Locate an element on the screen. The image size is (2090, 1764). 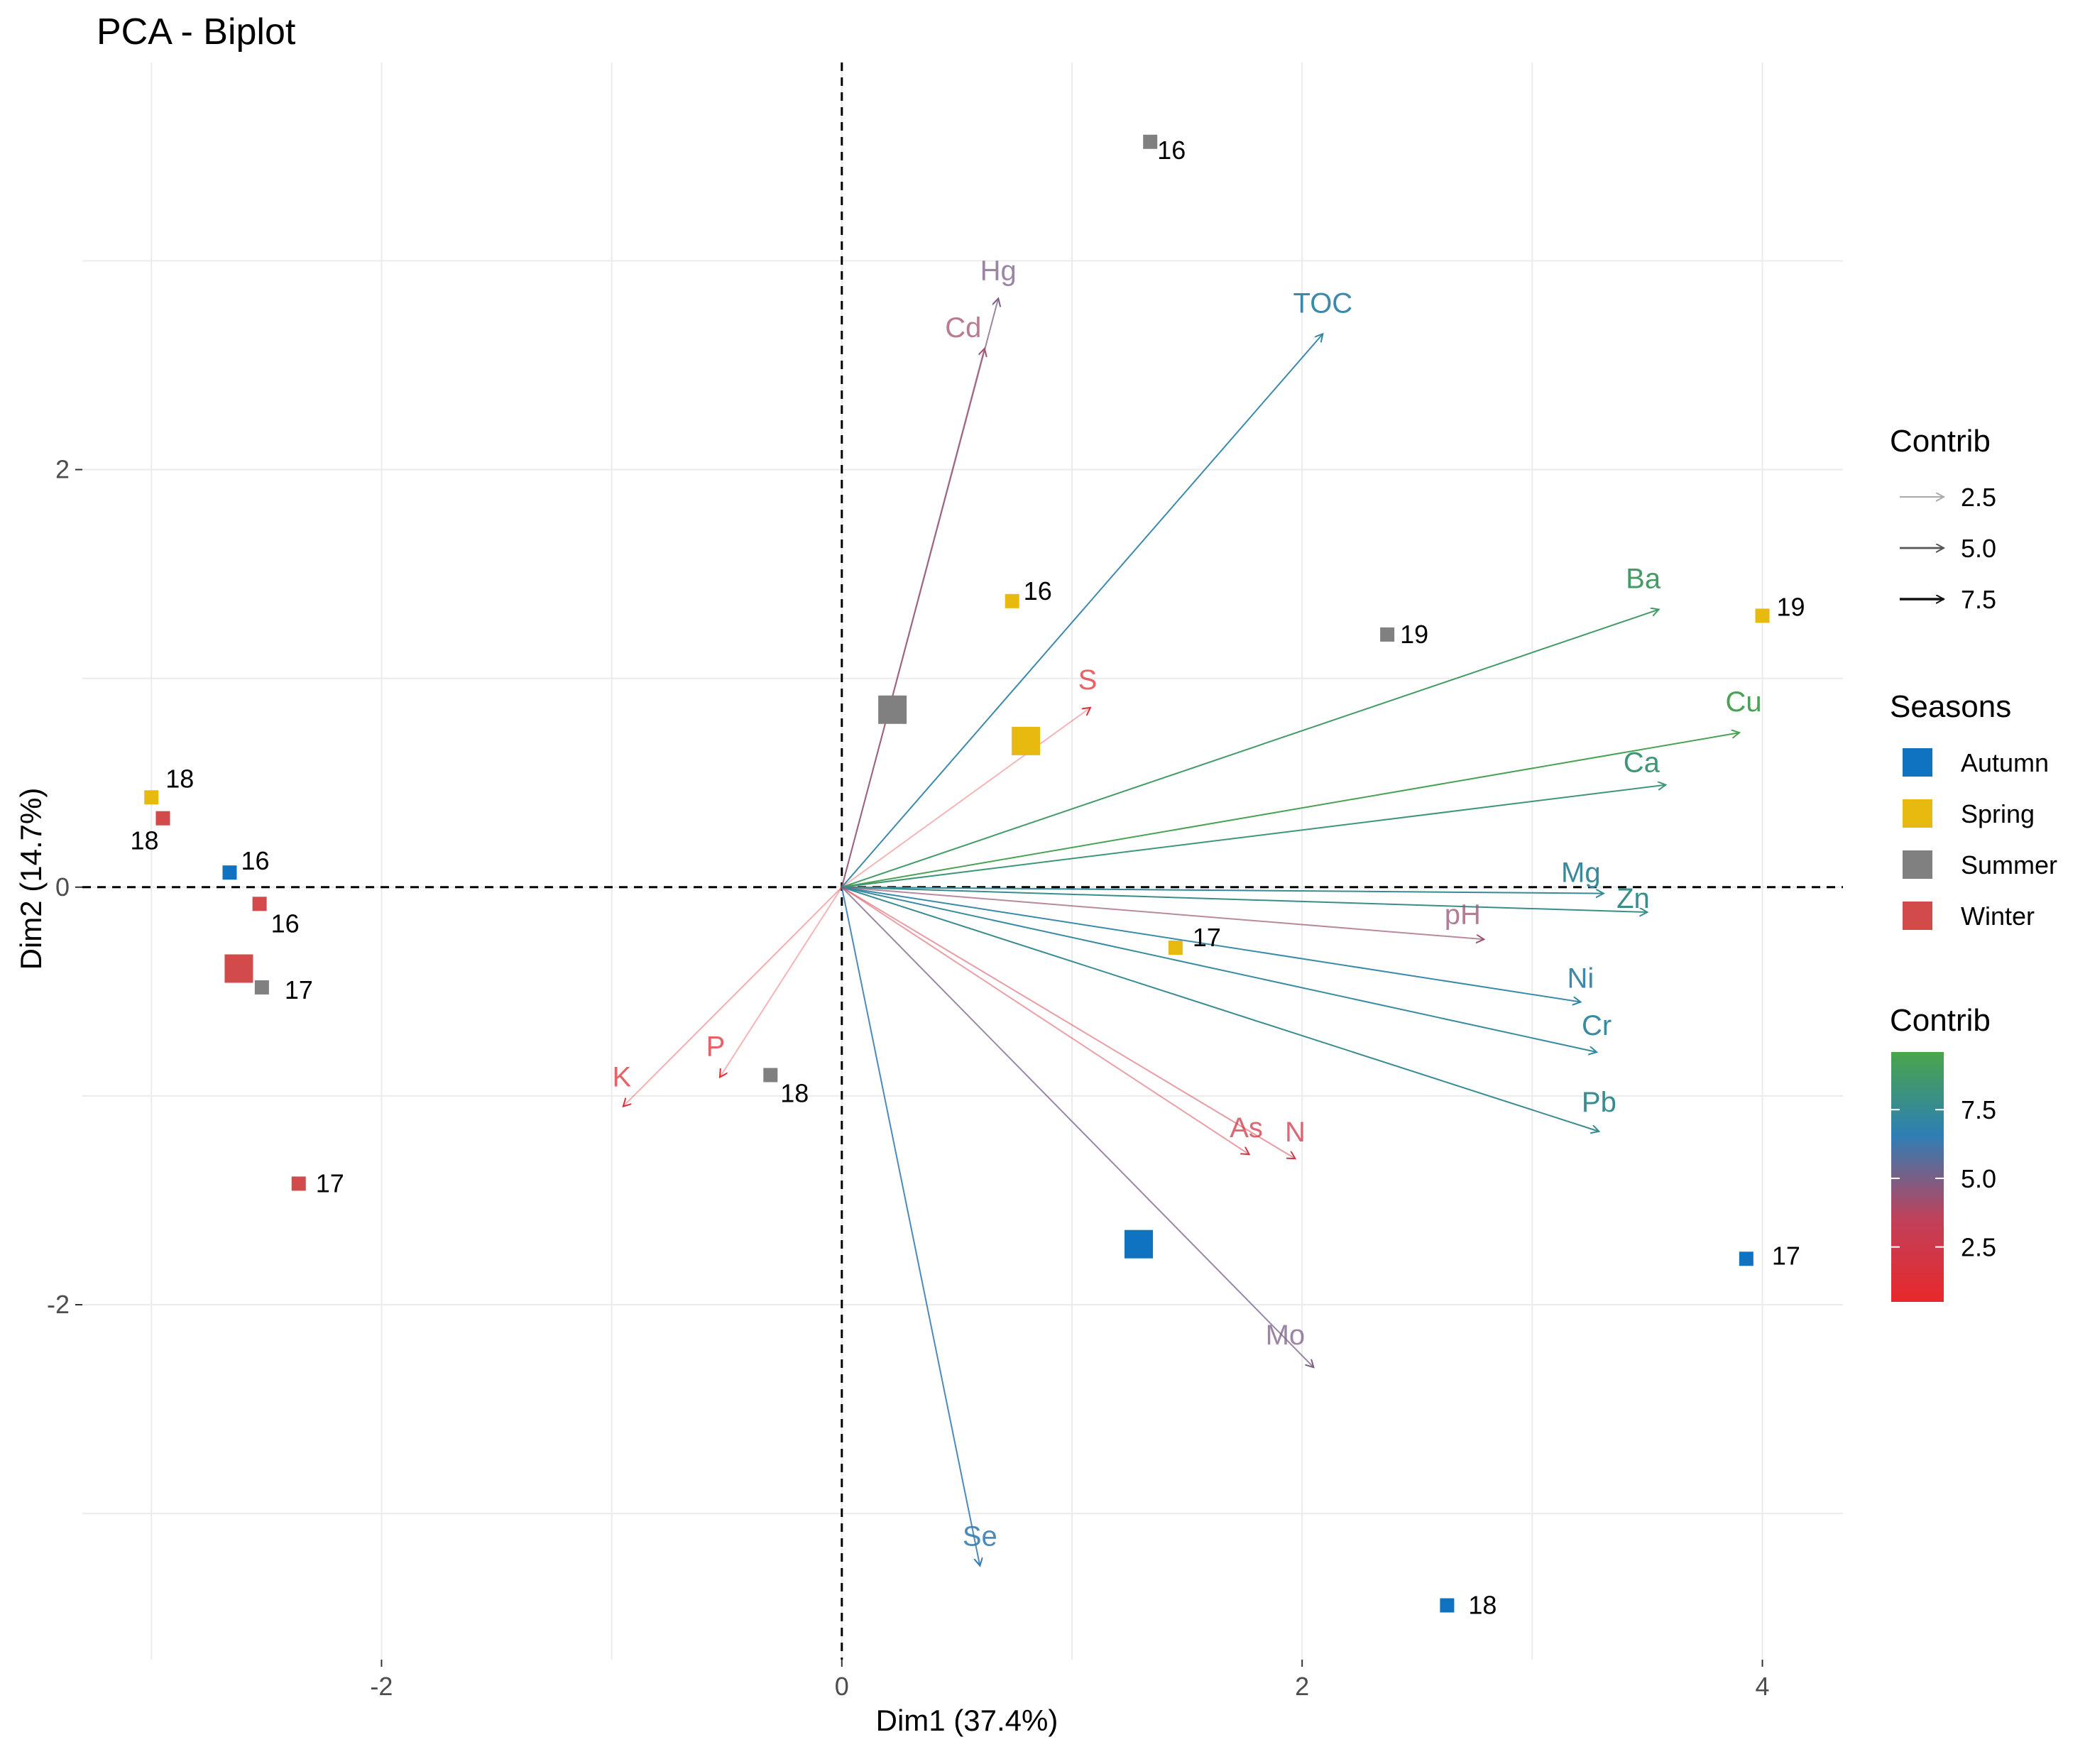
legend-label-spring: Spring is located at coordinates (1998, 813).